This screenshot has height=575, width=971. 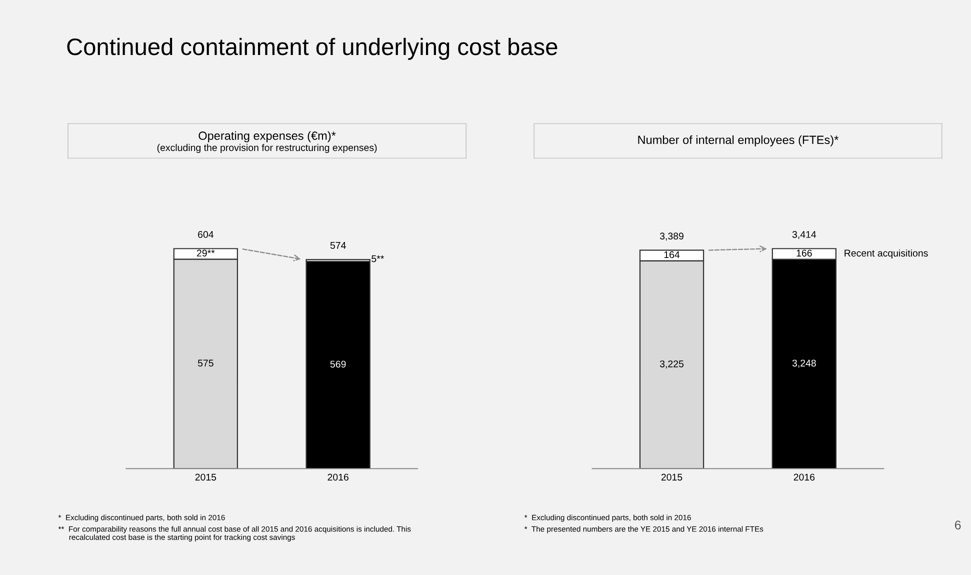 What do you see at coordinates (672, 236) in the screenshot?
I see `total-label: 3,389` at bounding box center [672, 236].